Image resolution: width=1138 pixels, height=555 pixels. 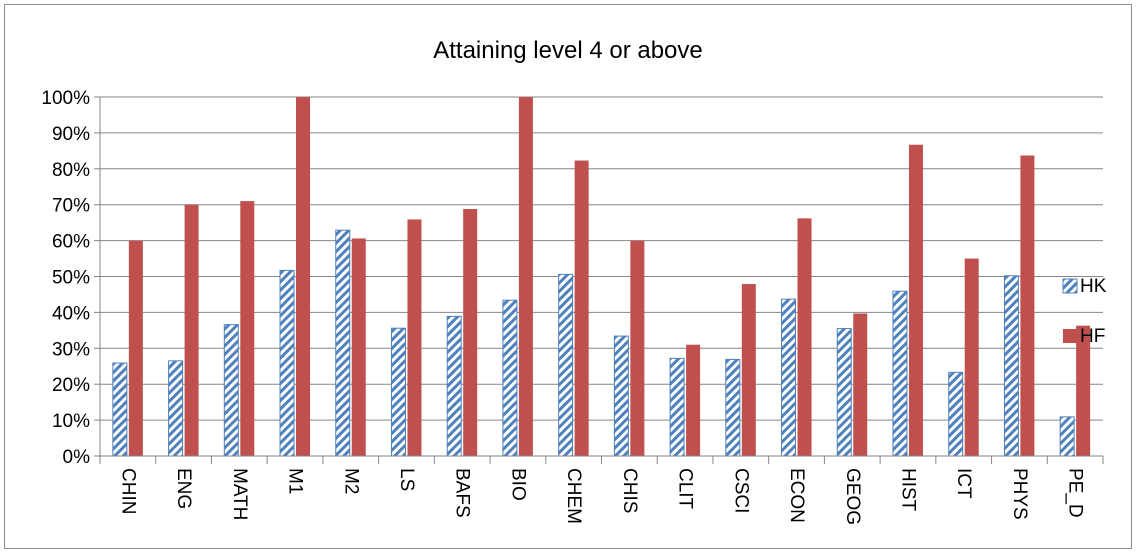 What do you see at coordinates (581, 308) in the screenshot?
I see `bar-hf-chem` at bounding box center [581, 308].